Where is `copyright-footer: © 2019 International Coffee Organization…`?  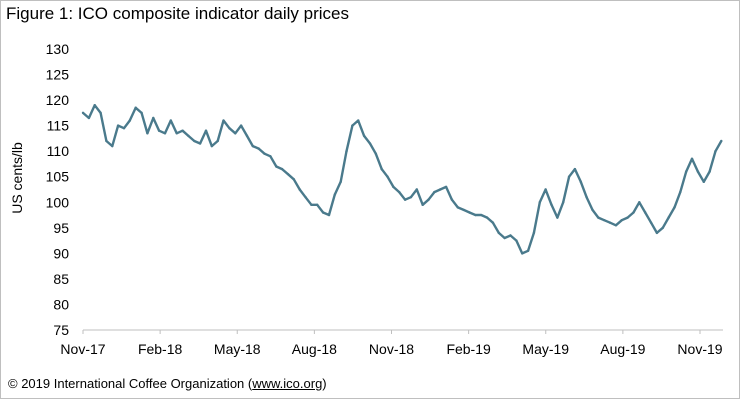 copyright-footer: © 2019 International Coffee Organization… is located at coordinates (167, 383).